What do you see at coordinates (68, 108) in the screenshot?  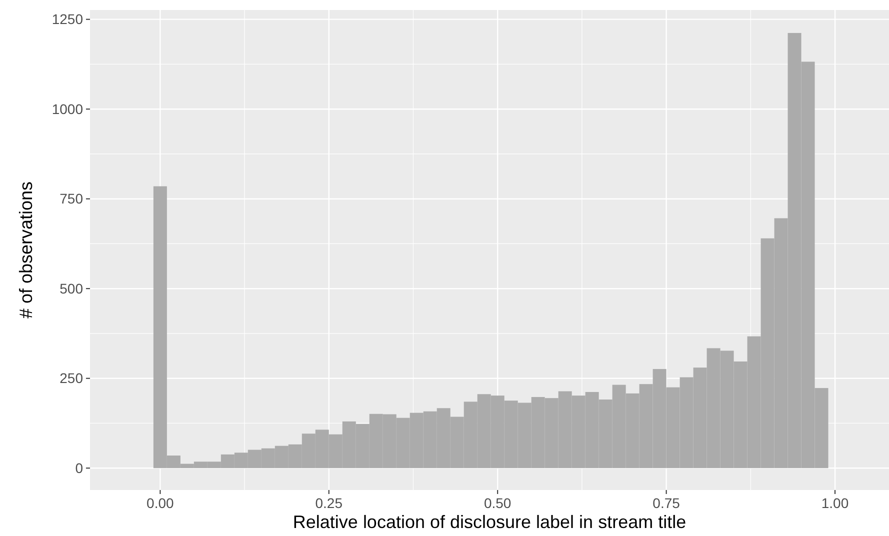 I see `y-tick-label: 1000` at bounding box center [68, 108].